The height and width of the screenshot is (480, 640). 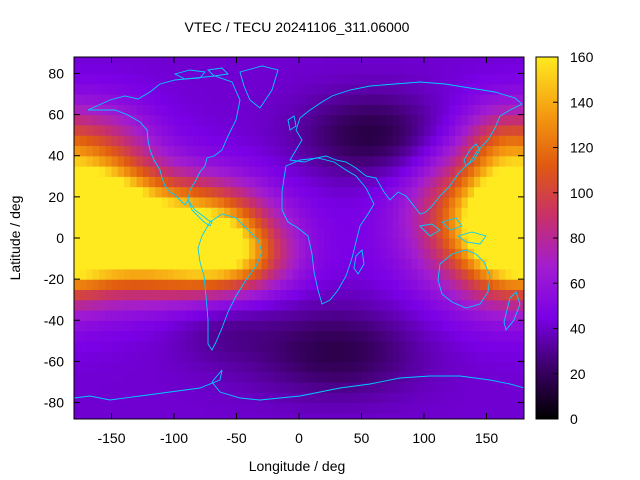 What do you see at coordinates (56, 197) in the screenshot?
I see `y-tick-label: 20` at bounding box center [56, 197].